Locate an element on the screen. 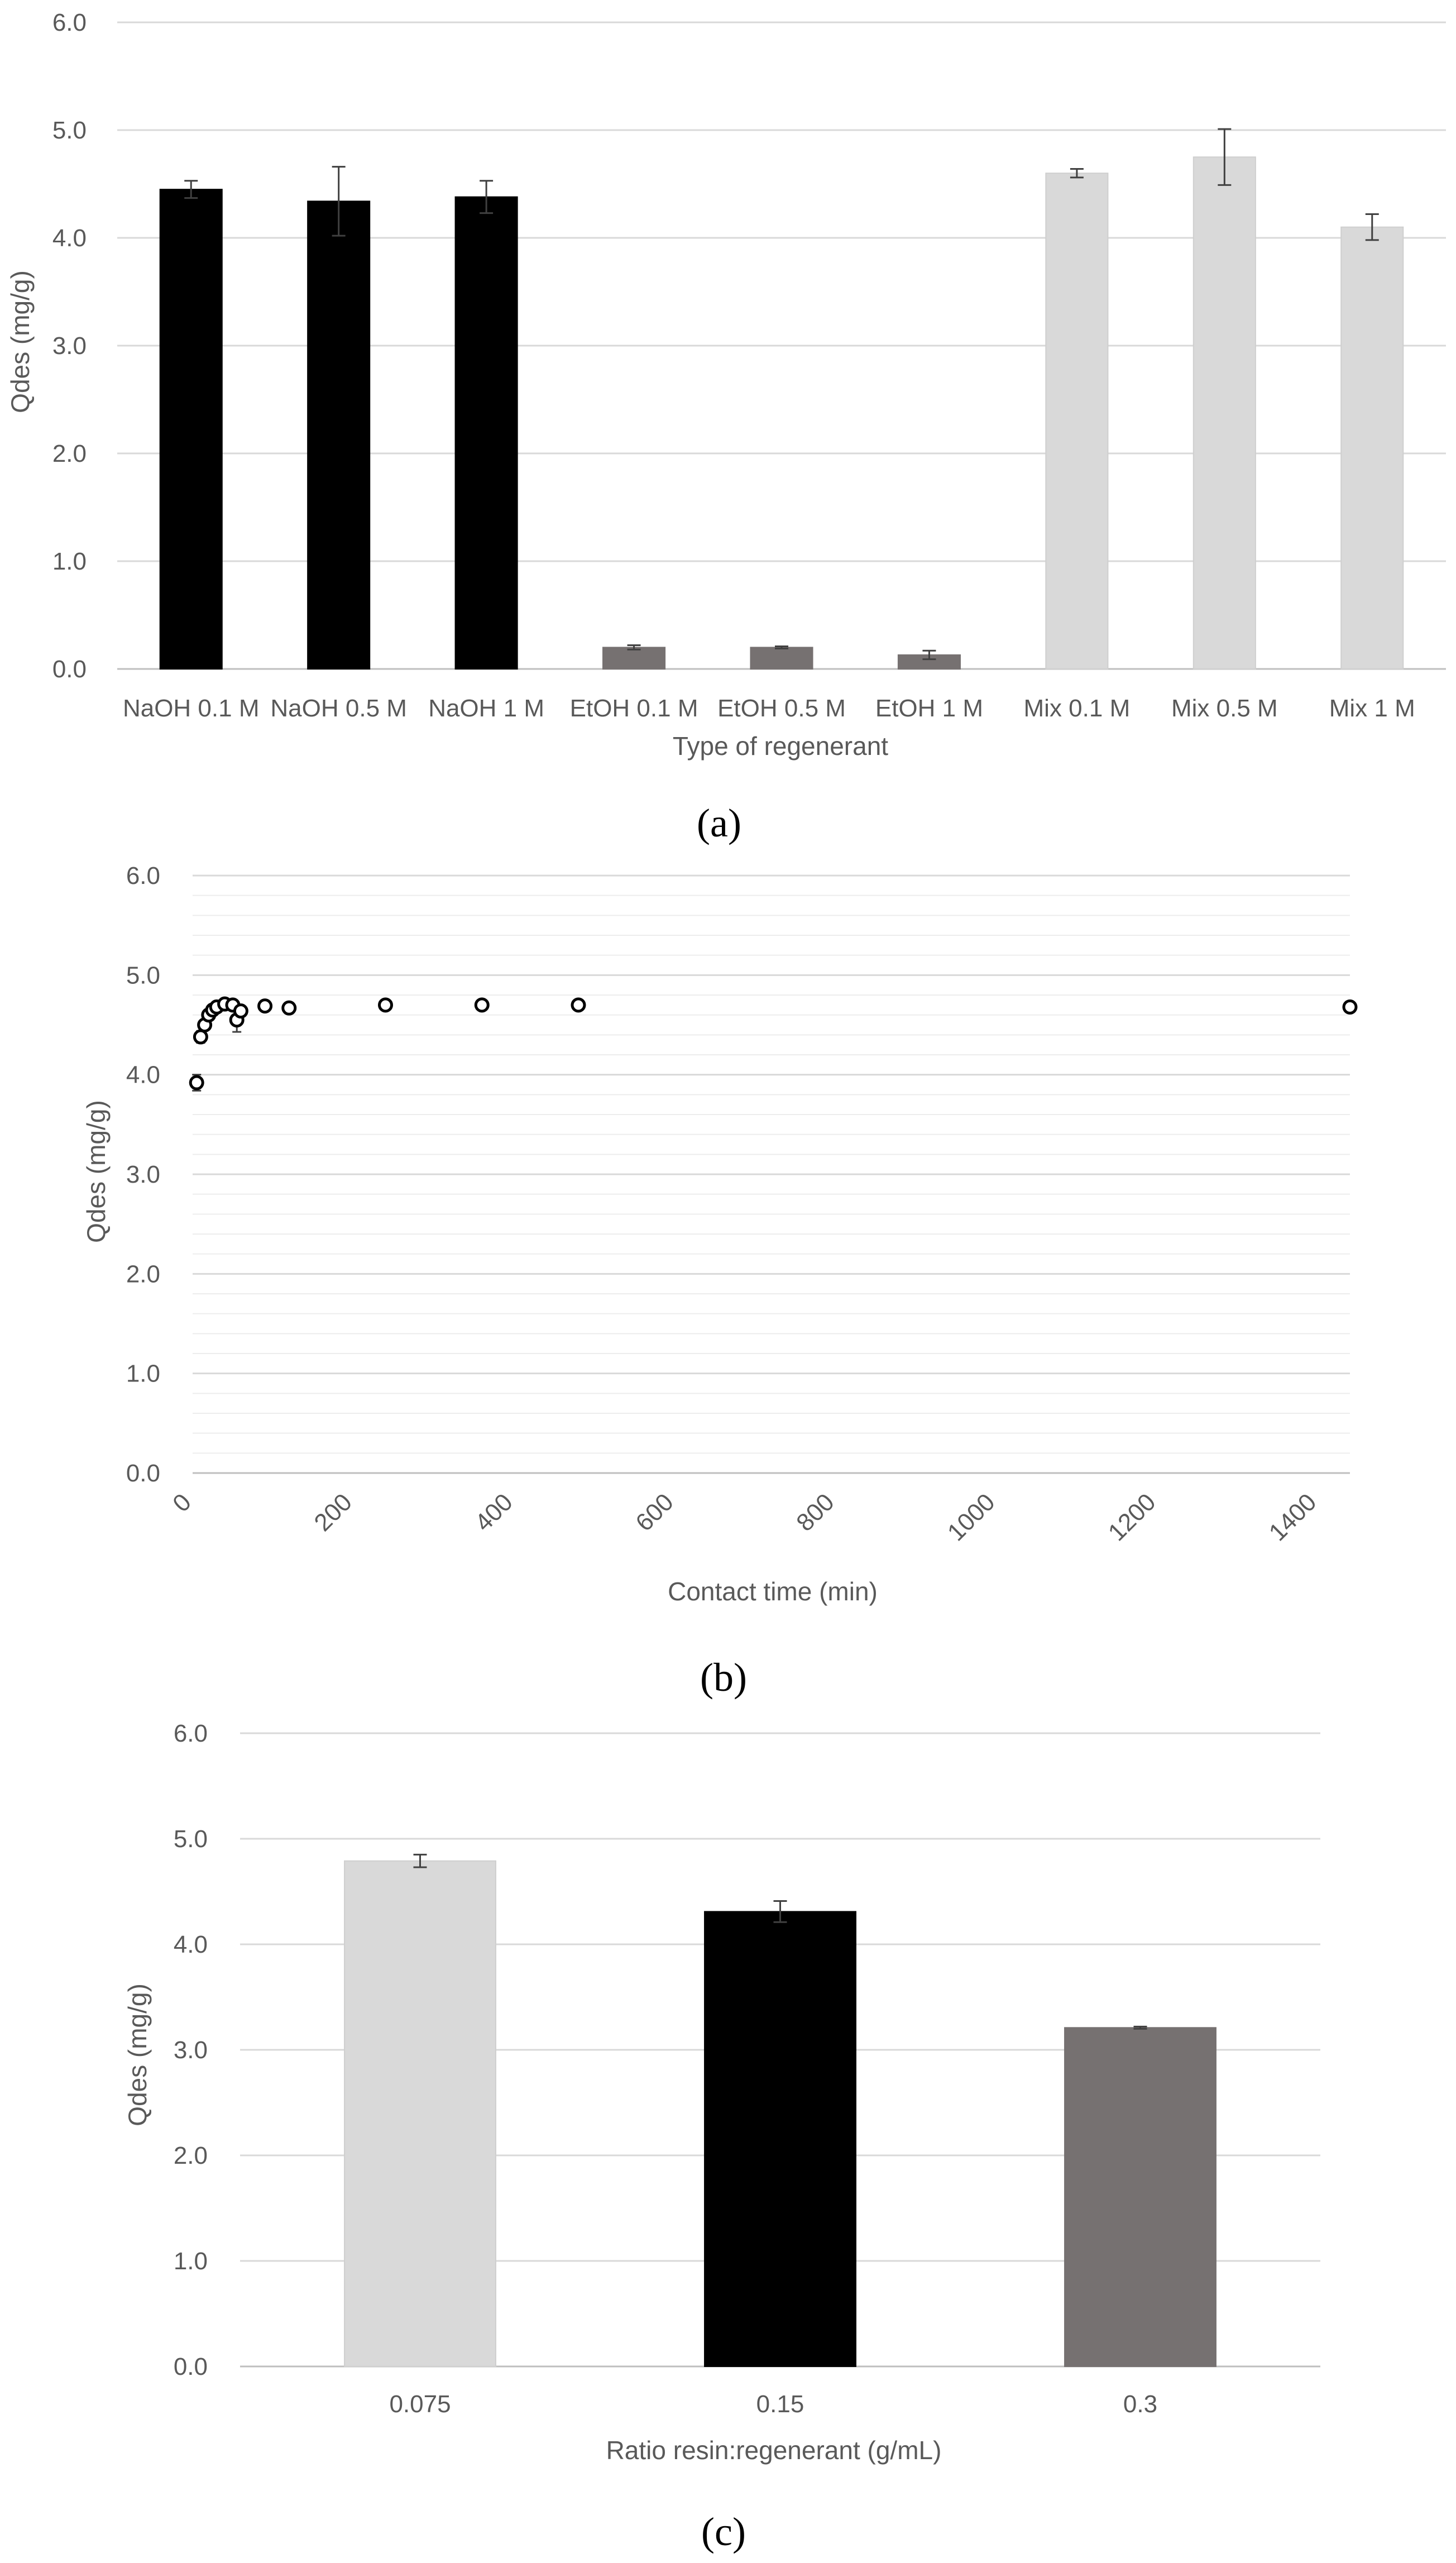 Image resolution: width=1456 pixels, height=2563 pixels. chart-b-x-tick-labels: 0 200 400 600 800 1000 1200 1400 is located at coordinates (744, 1517).